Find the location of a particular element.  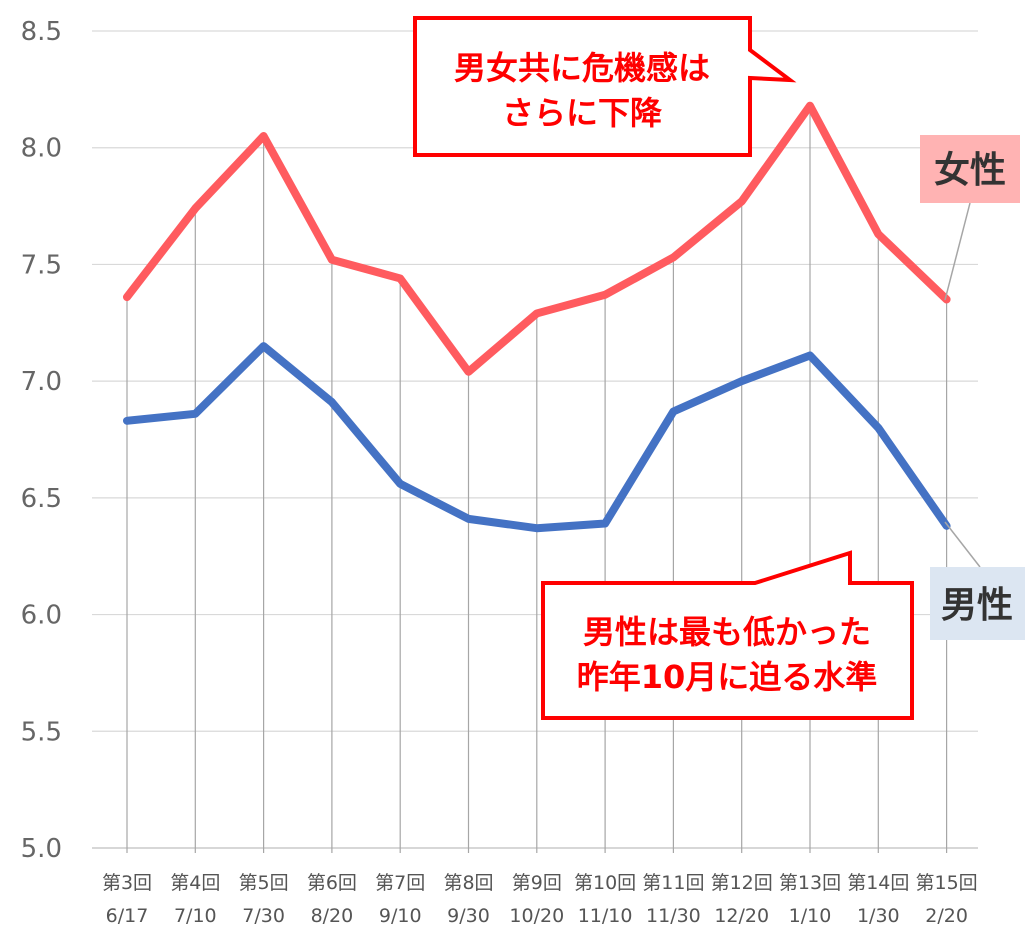

legend-female-label: 女性 is located at coordinates (970, 170).